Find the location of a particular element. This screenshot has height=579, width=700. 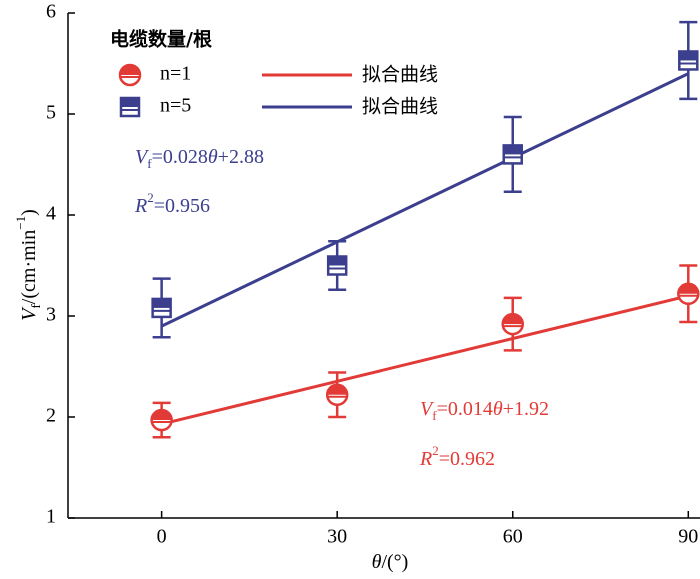

annotation: Vf=0.014θ+1.92 is located at coordinates (484, 411).